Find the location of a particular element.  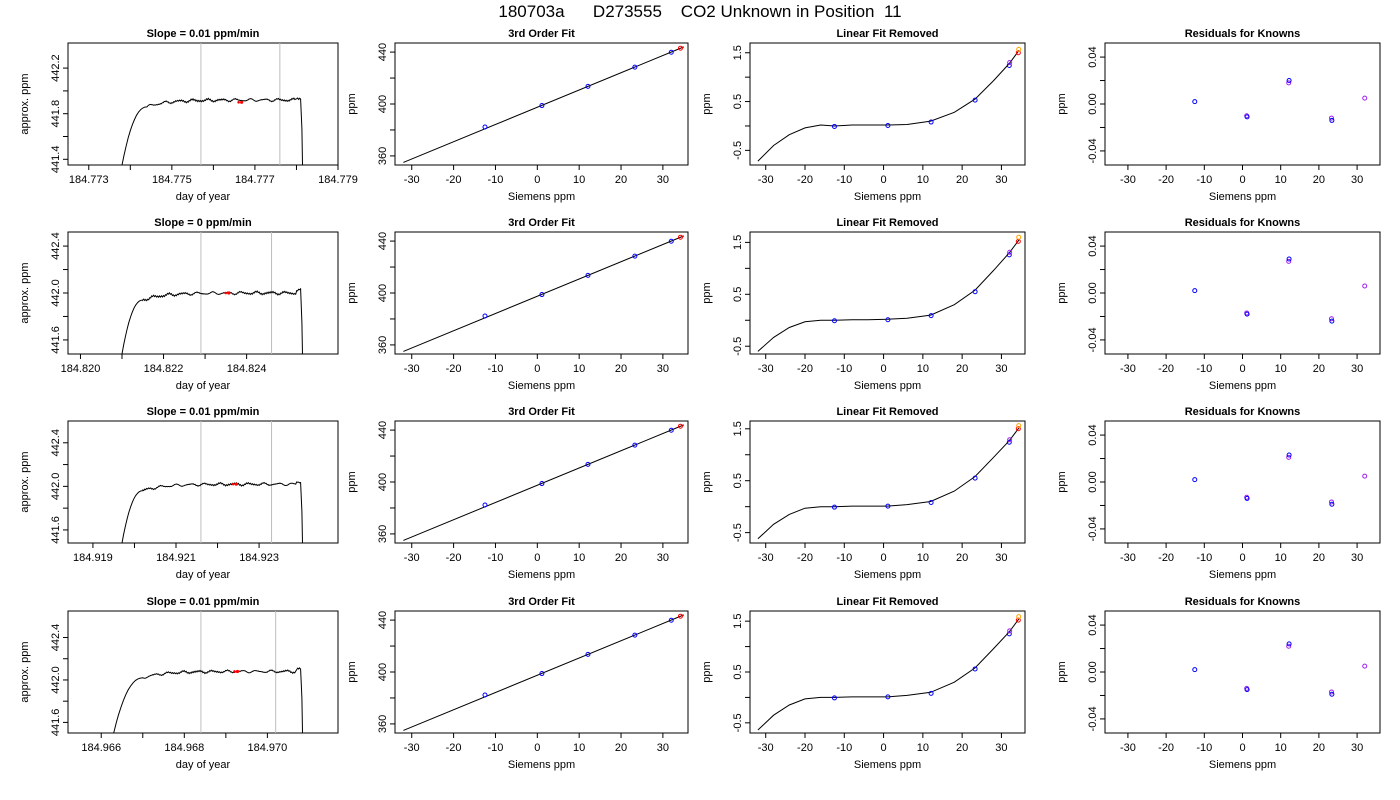

y-tick-label: 441.6 is located at coordinates (56, 340).